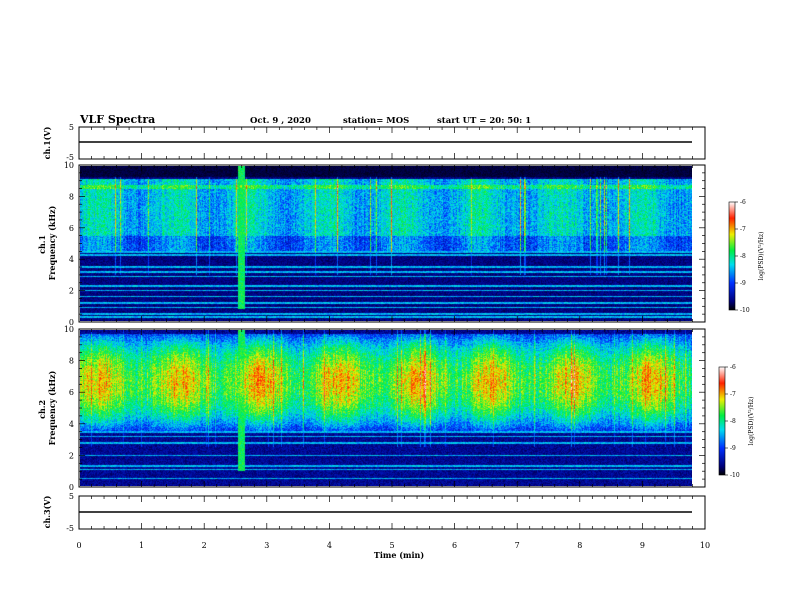  I want to click on ch1-waveform-xticks, so click(392, 143).